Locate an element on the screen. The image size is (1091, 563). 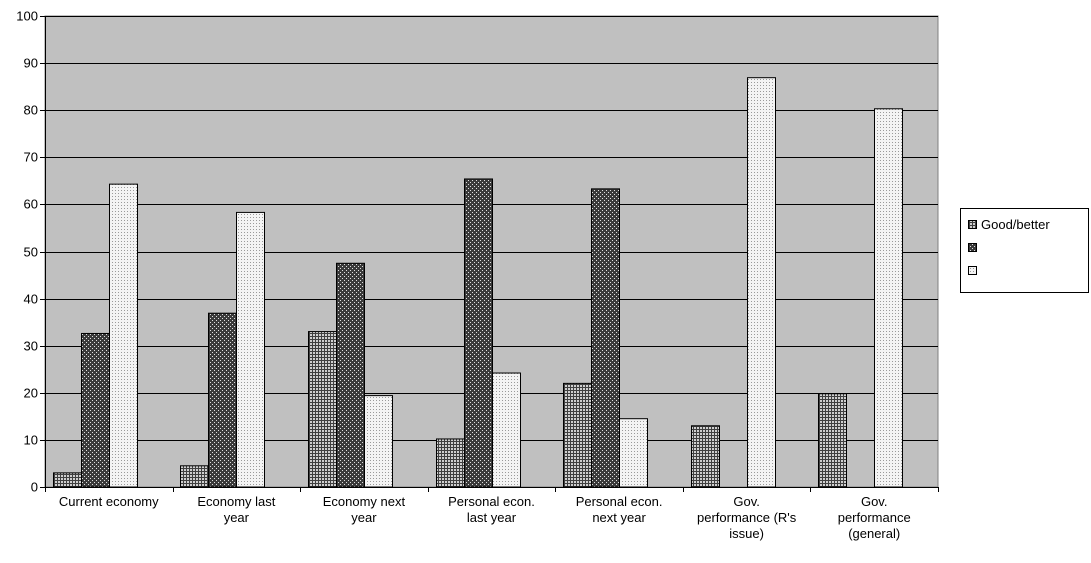
x-tick-label-line: Current economy is located at coordinates (109, 501).